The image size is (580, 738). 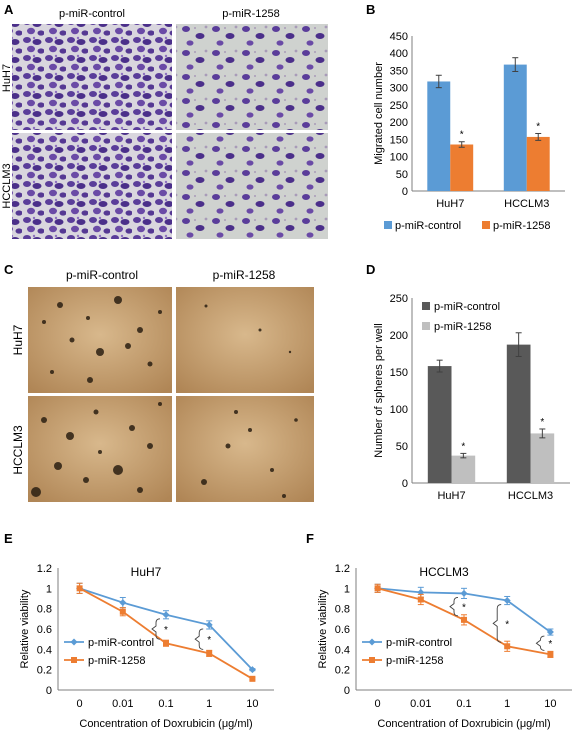 What do you see at coordinates (146, 572) in the screenshot?
I see `chart-title: HuH7` at bounding box center [146, 572].